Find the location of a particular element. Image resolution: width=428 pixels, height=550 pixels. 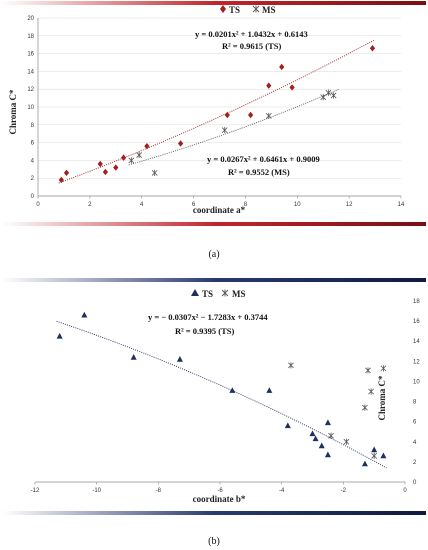

x-tick-label: 10 is located at coordinates (297, 205).